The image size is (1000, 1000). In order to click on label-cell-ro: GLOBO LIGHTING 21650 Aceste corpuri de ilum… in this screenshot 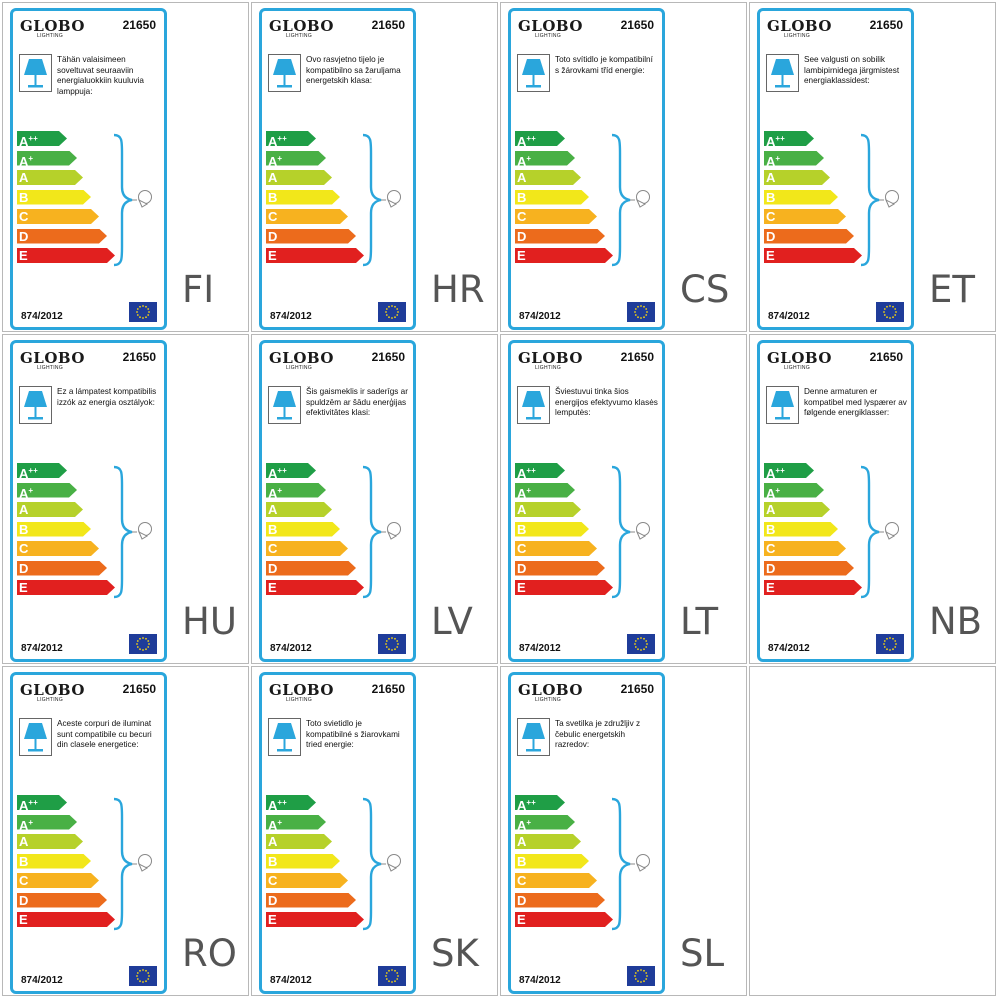, I will do `click(125, 831)`.